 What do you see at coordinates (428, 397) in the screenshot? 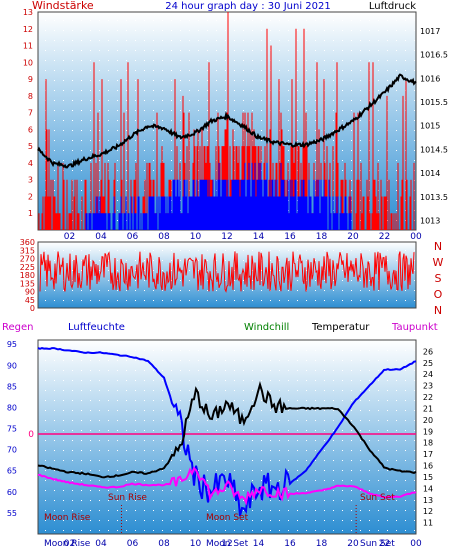
I see `temperature-tick-label: 22` at bounding box center [428, 397].